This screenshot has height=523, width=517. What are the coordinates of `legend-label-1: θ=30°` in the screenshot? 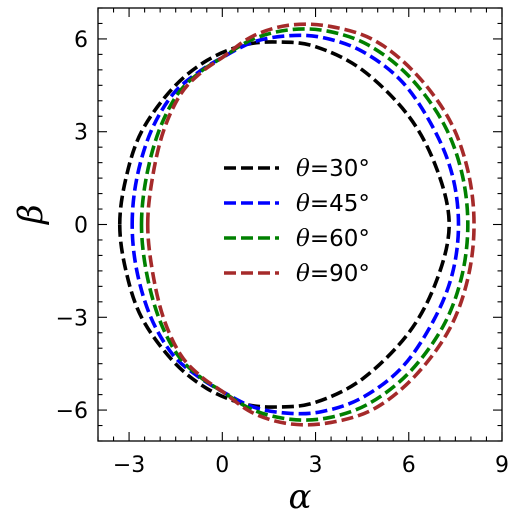 It's located at (333, 169).